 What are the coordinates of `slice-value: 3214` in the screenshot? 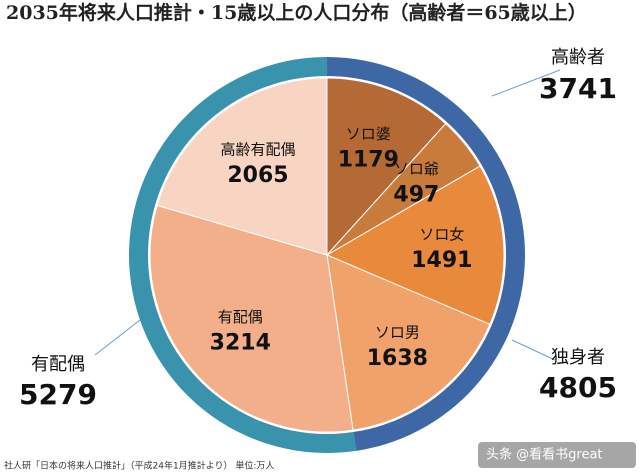 It's located at (240, 343).